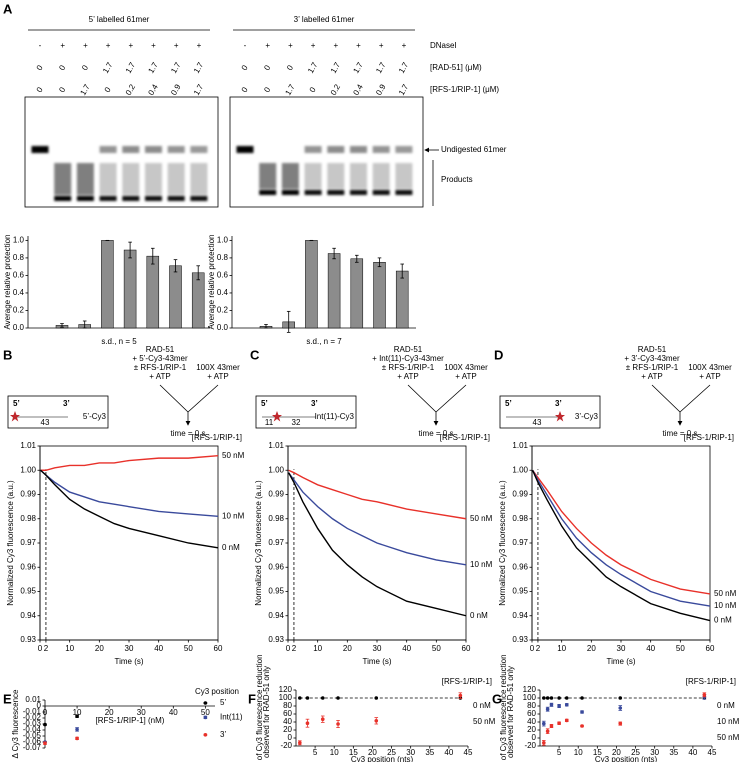 This screenshot has width=739, height=762. What do you see at coordinates (252, 698) in the screenshot?
I see `panel-letter: F` at bounding box center [252, 698].